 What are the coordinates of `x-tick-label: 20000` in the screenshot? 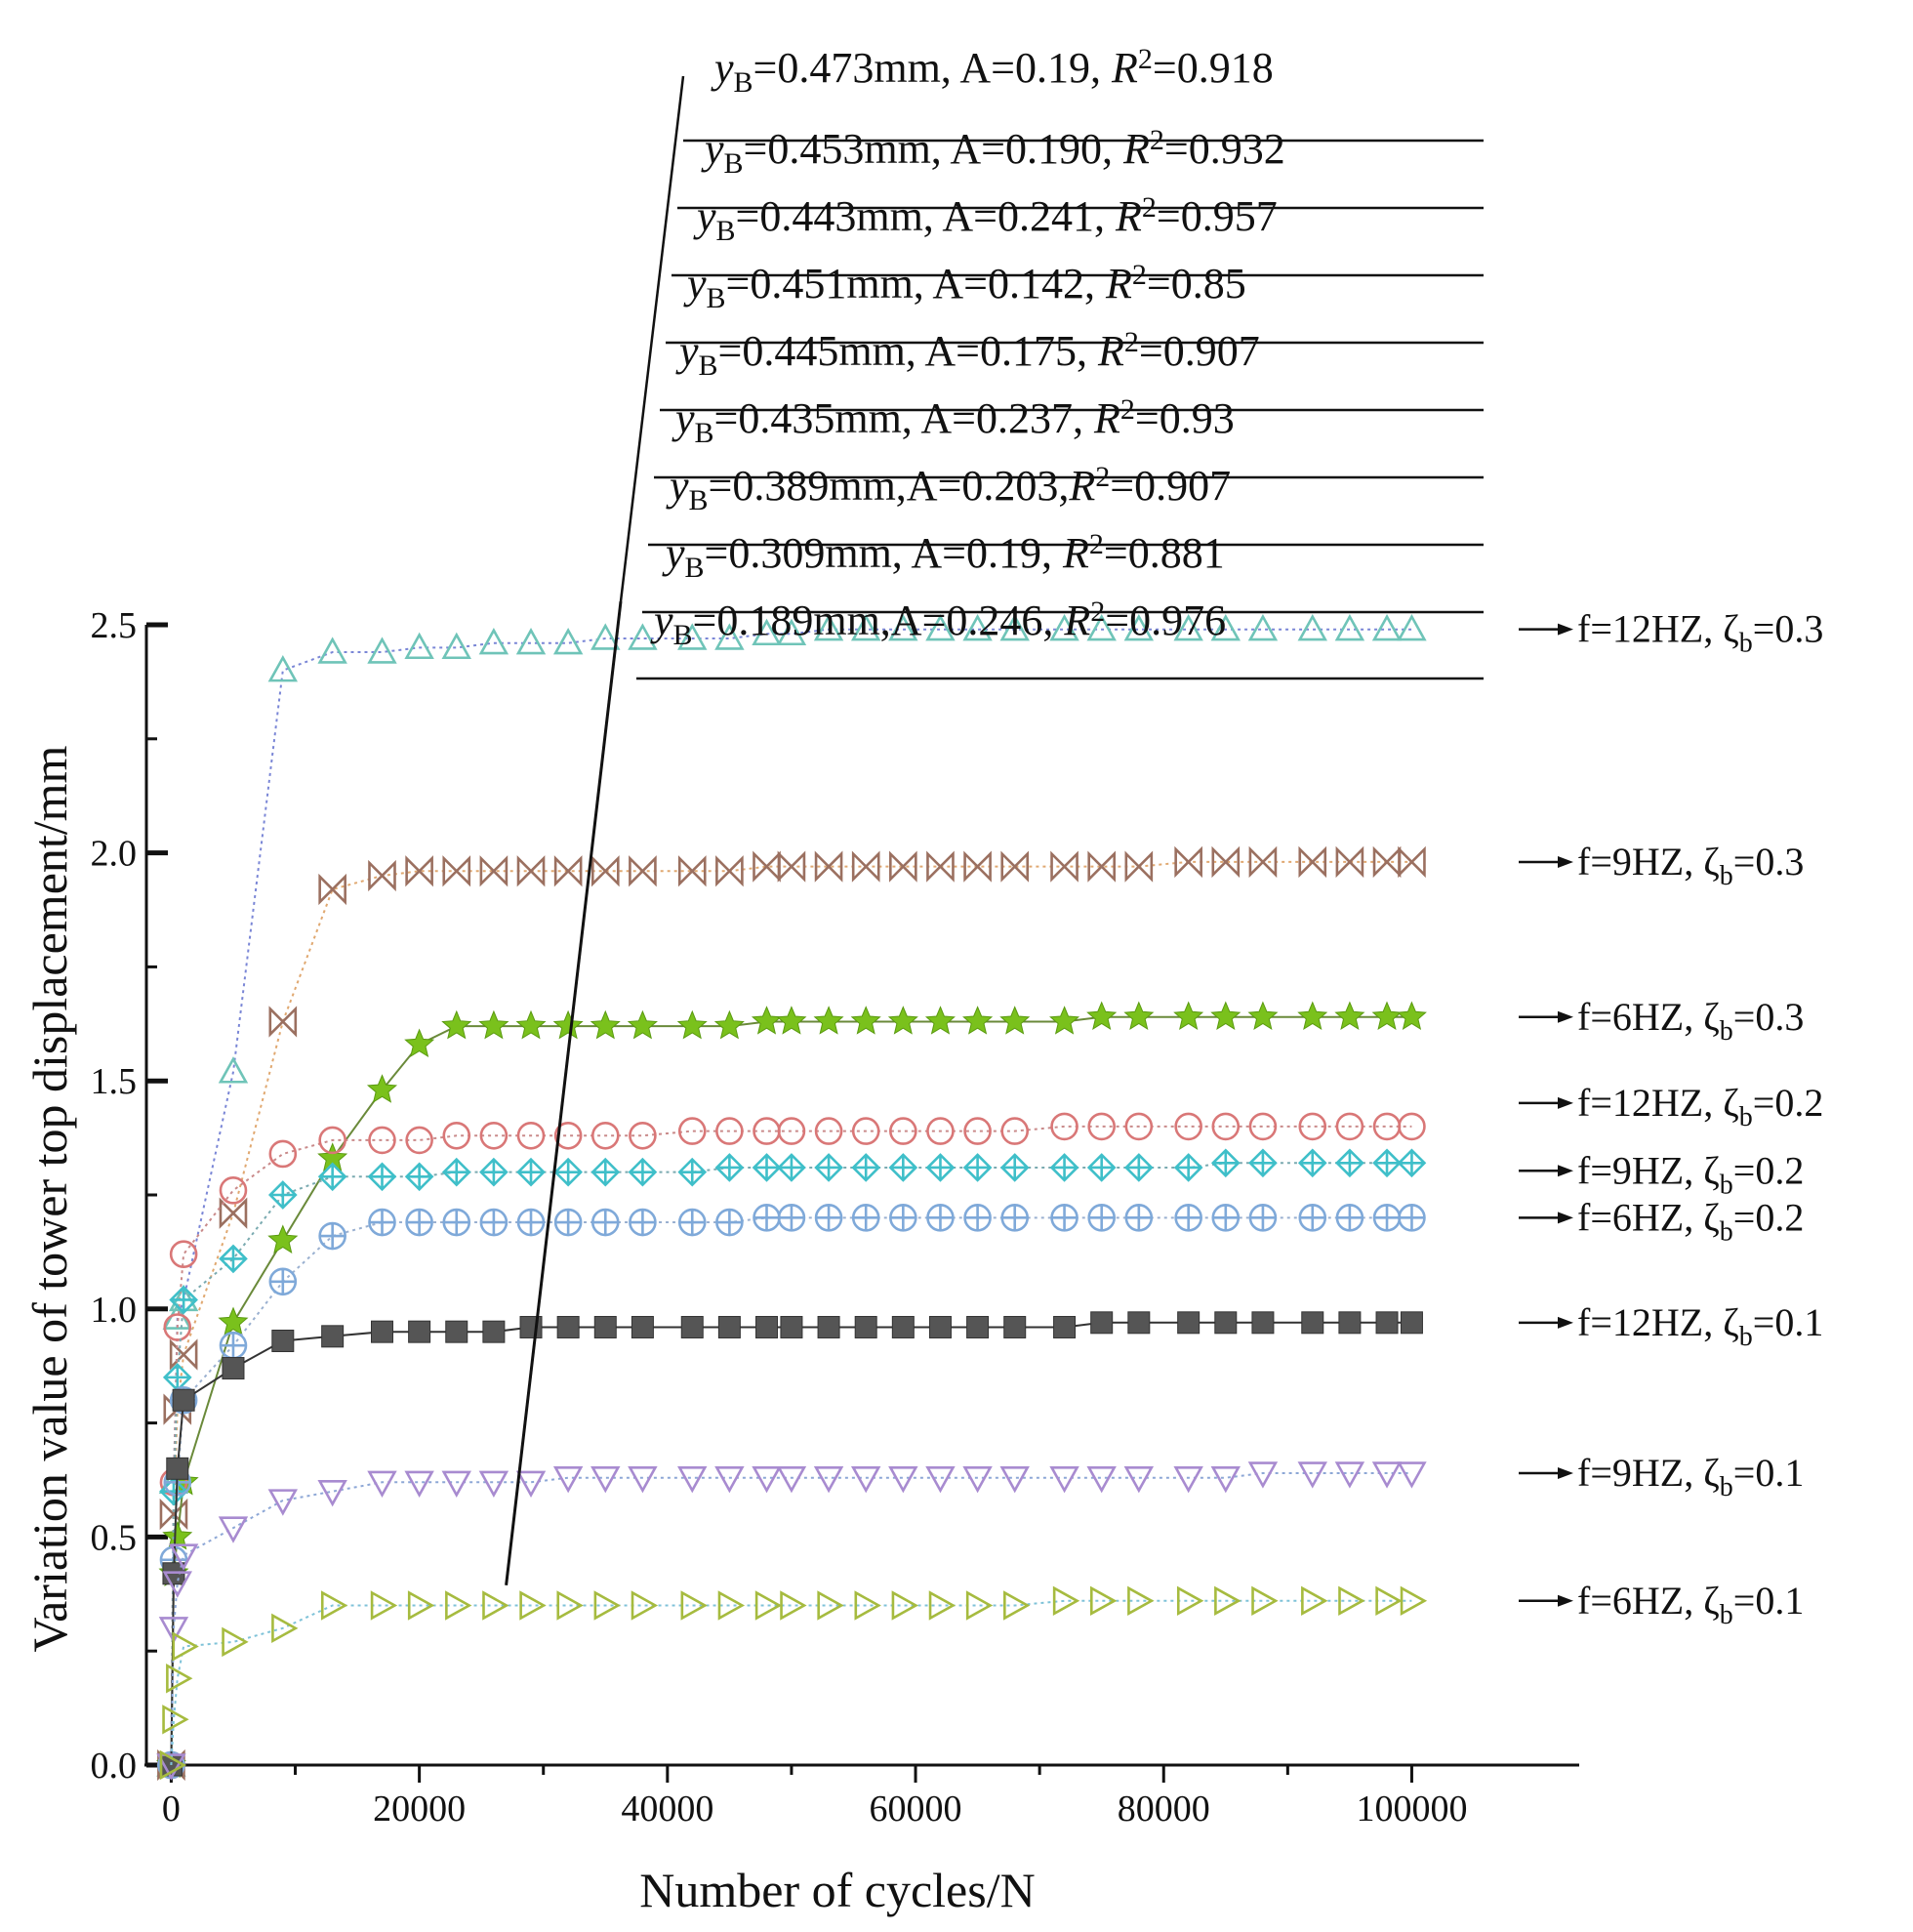 It's located at (419, 1808).